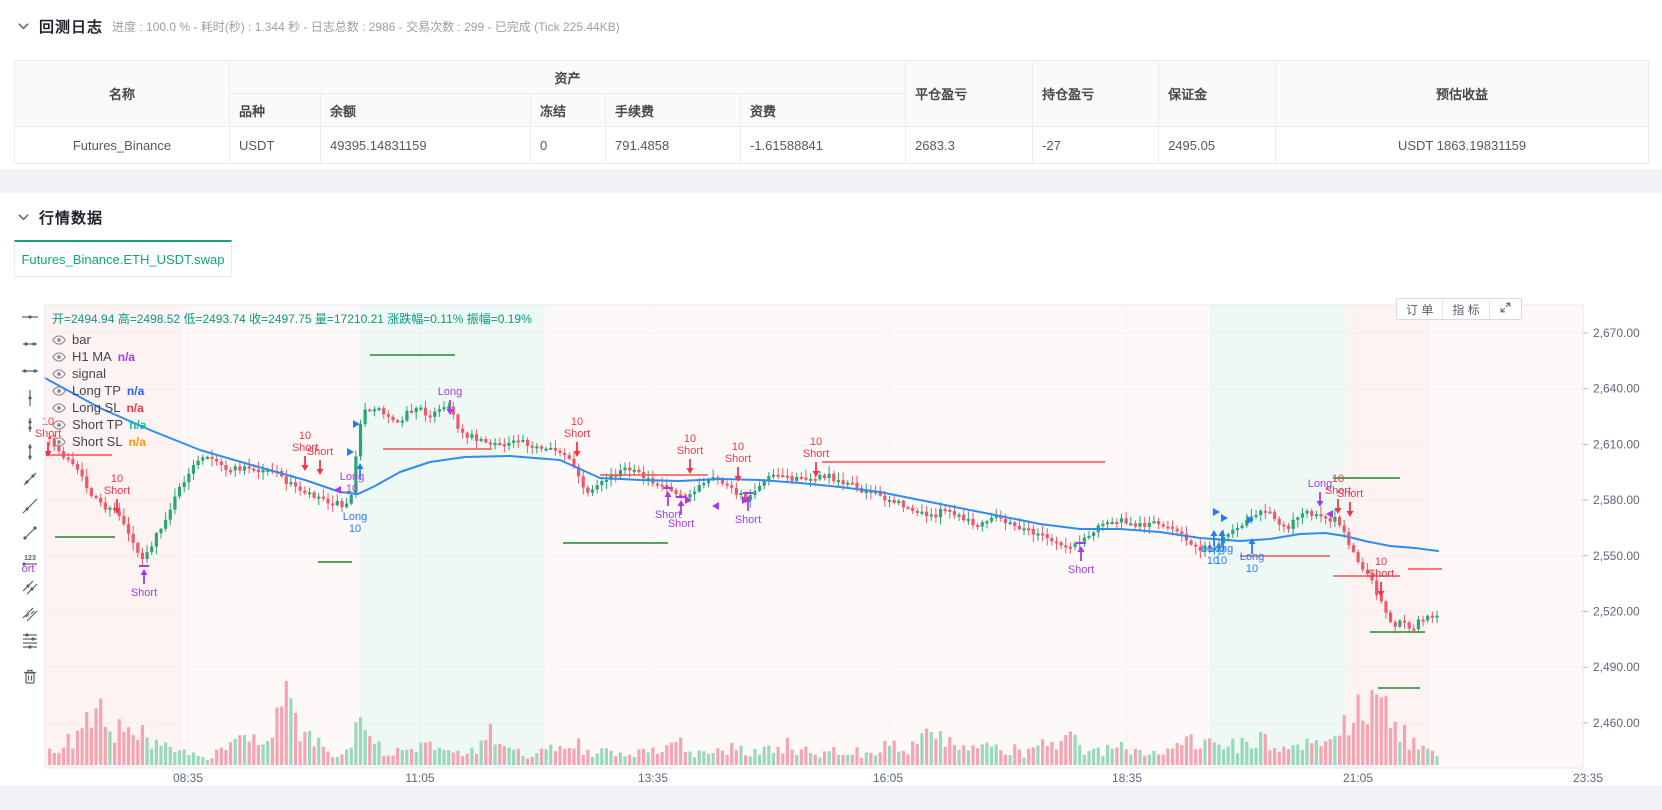 The image size is (1662, 810). I want to click on segment-line-icon, so click(30, 533).